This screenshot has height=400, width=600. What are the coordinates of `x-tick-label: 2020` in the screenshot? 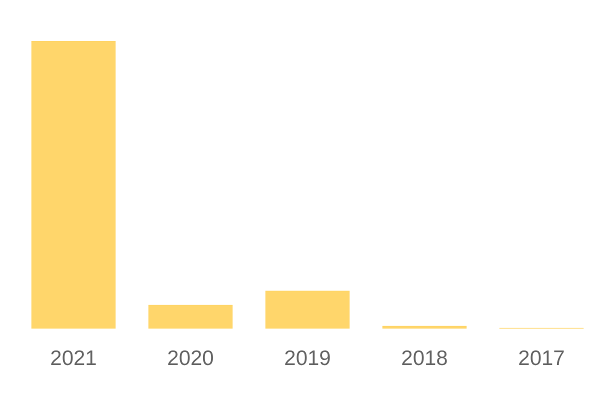 It's located at (190, 358).